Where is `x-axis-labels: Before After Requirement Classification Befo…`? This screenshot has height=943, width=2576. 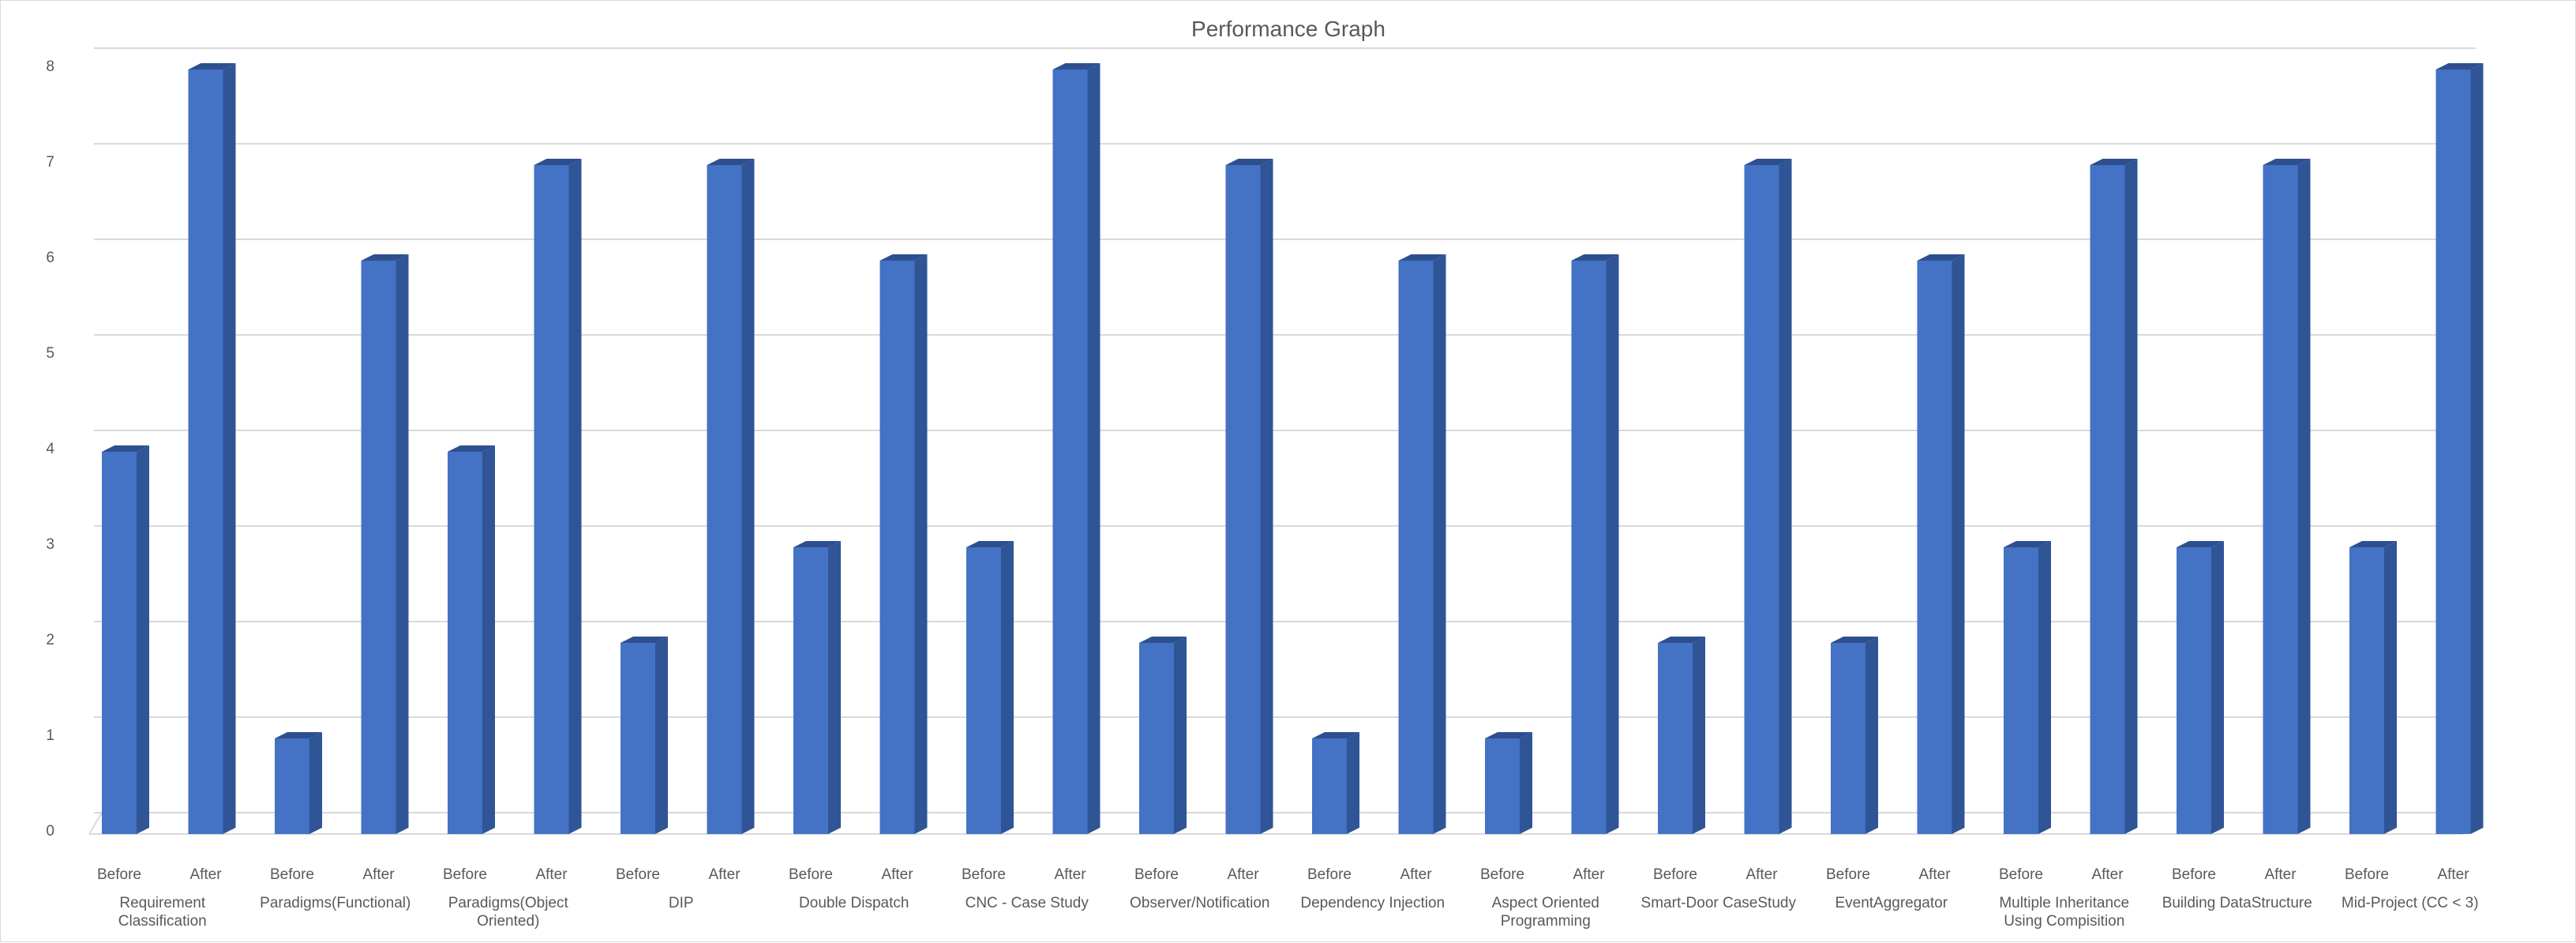
x-axis-labels: Before After Requirement Classification Befo… is located at coordinates (1288, 898).